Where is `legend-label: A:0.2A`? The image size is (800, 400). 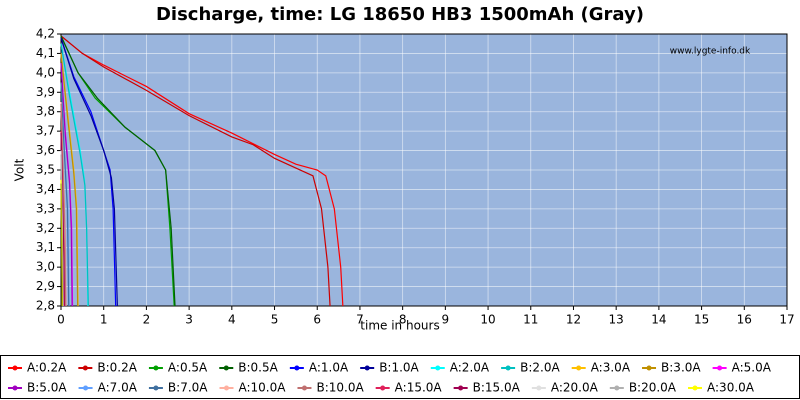
legend-label: A:0.2A is located at coordinates (47, 368).